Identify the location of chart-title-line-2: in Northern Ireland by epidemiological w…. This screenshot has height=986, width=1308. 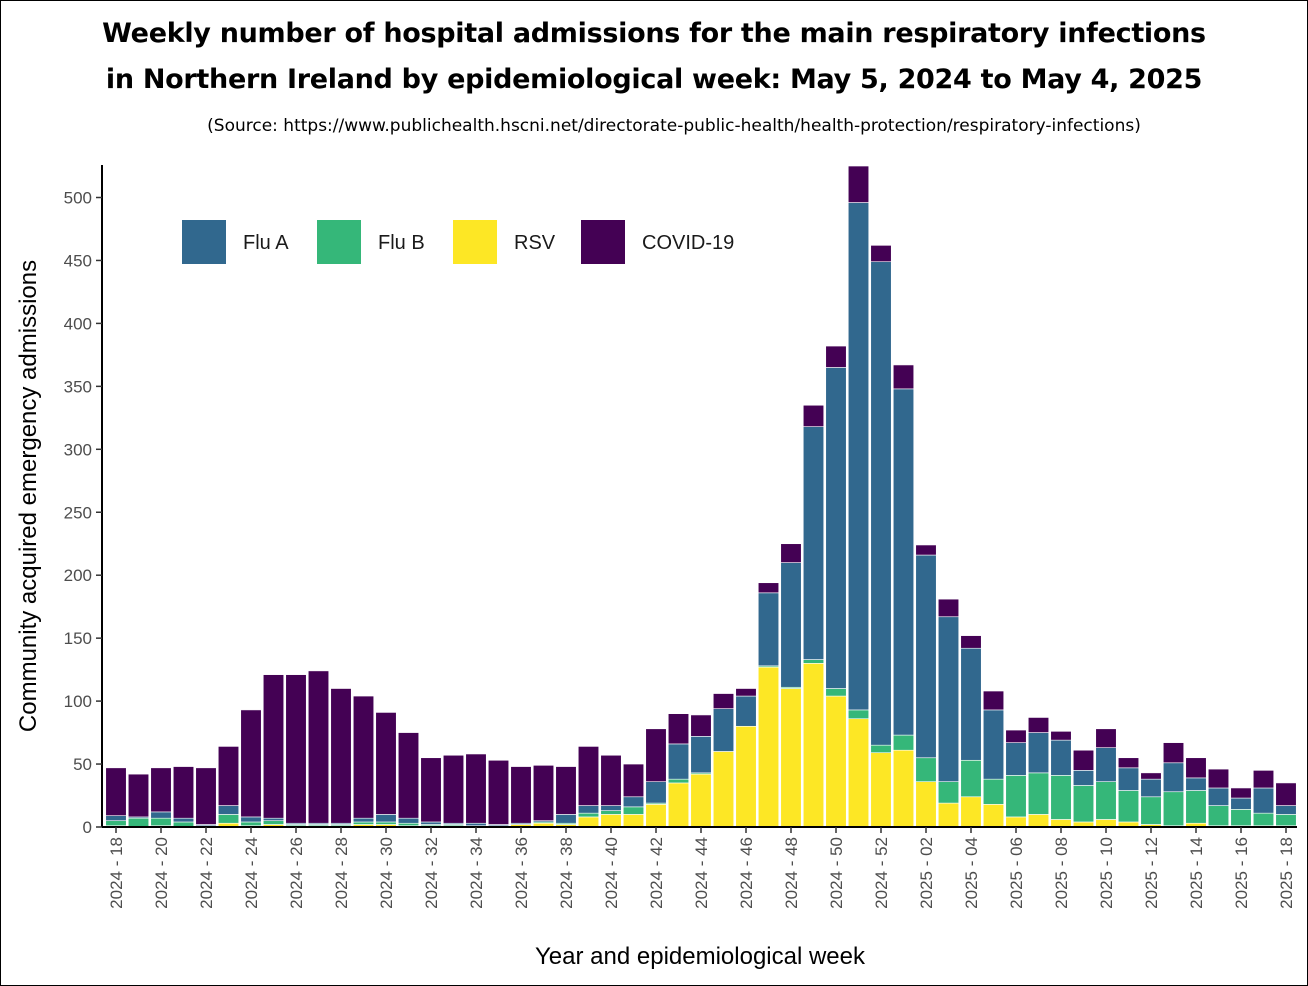
(654, 79).